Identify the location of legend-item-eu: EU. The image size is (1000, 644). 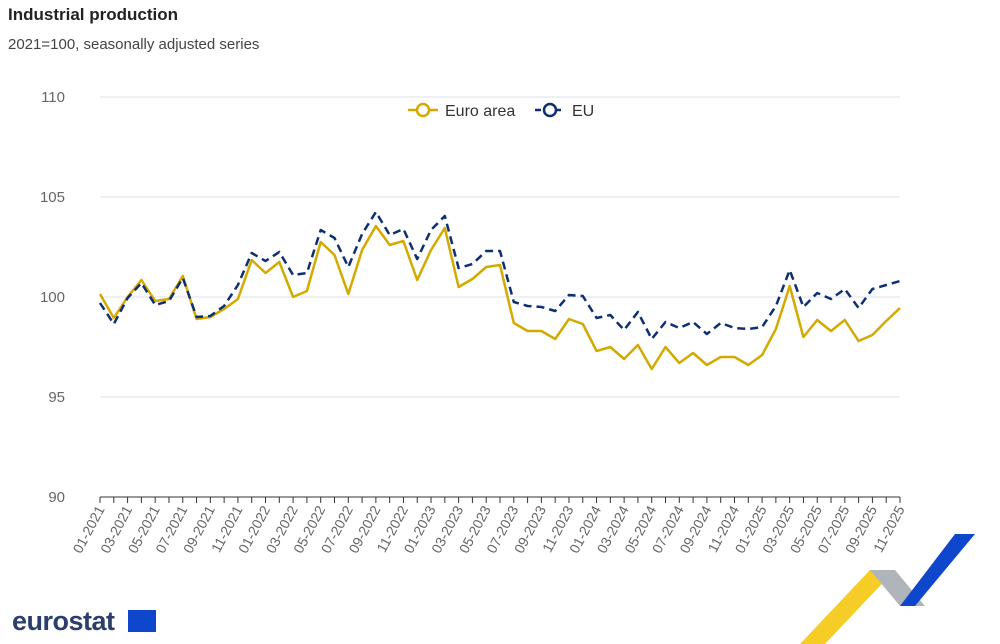
(564, 111).